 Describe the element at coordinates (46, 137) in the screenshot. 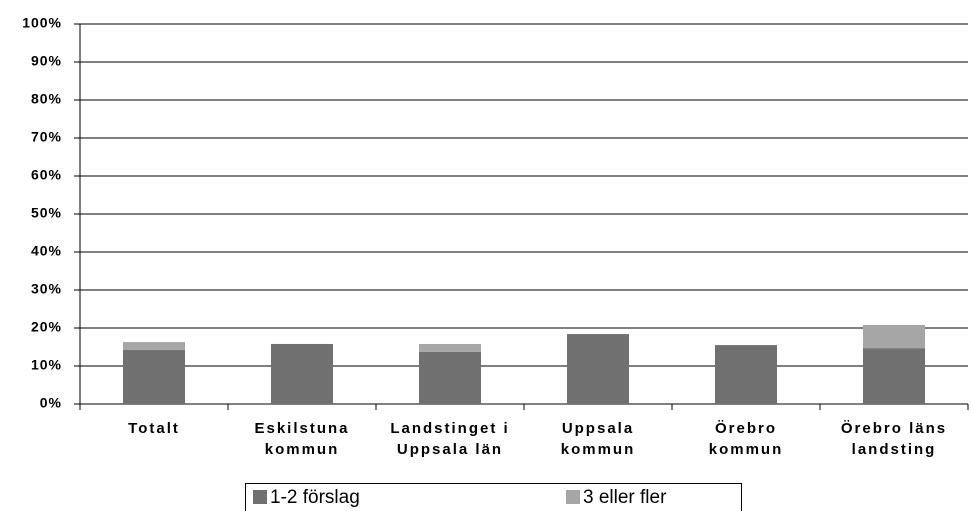

I see `y-tick-label: 70%` at that location.